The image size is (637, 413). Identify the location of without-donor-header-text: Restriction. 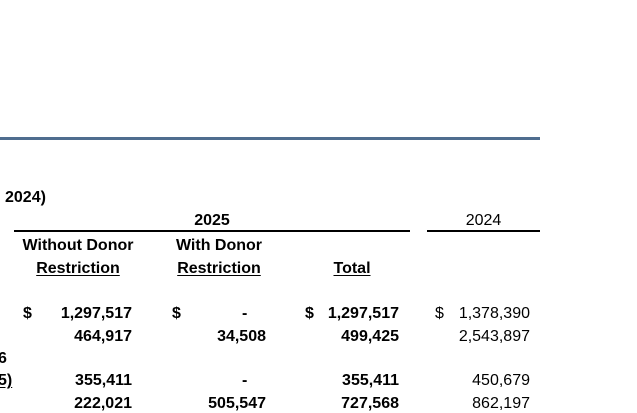
(78, 268).